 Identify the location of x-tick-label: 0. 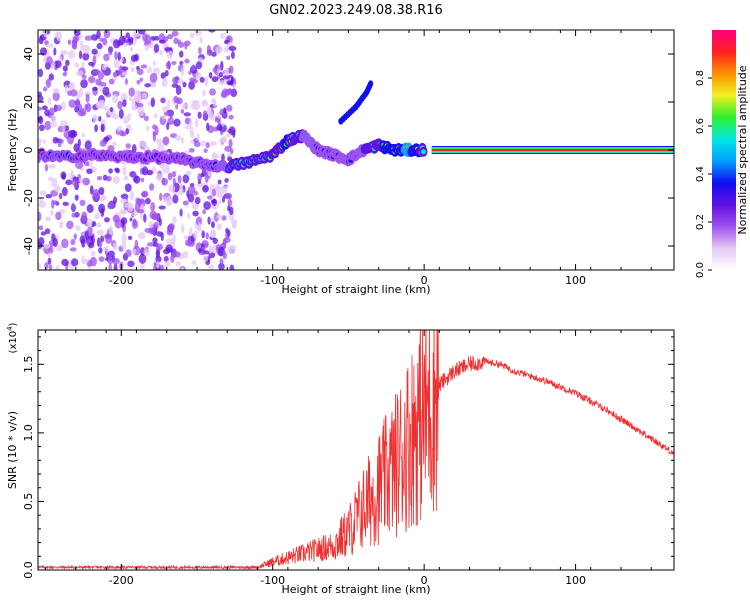
(424, 580).